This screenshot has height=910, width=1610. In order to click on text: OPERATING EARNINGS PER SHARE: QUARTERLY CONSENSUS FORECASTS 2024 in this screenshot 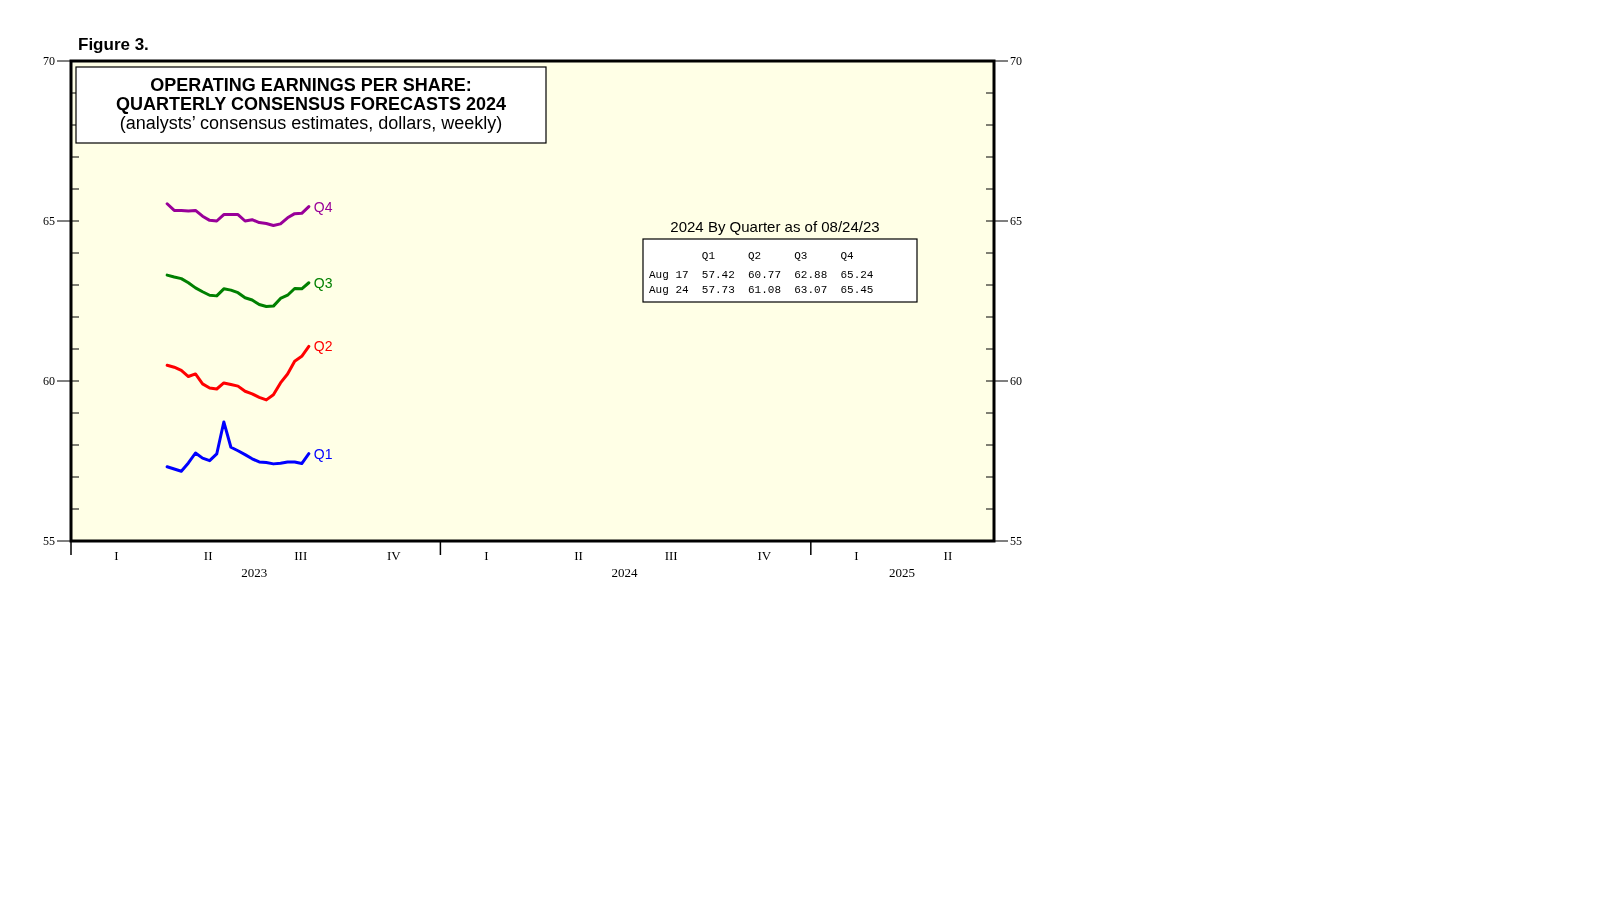, I will do `click(311, 94)`.